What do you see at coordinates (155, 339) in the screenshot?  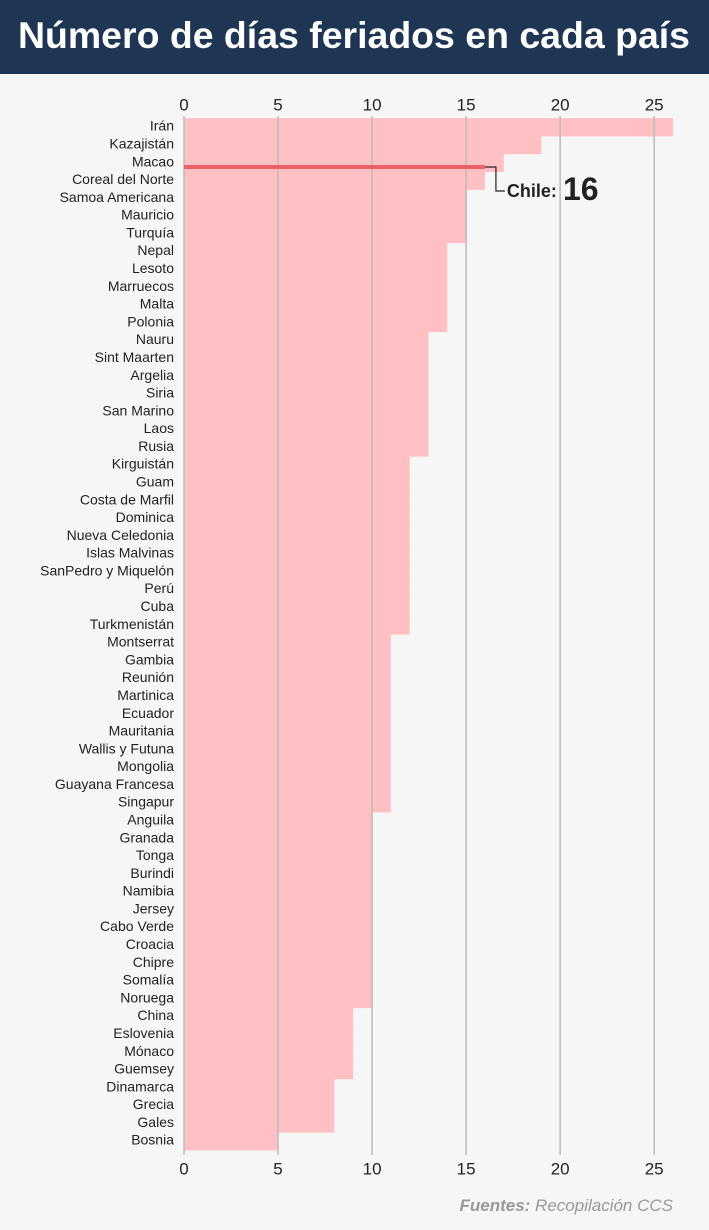 I see `y-tick-label: Nauru` at bounding box center [155, 339].